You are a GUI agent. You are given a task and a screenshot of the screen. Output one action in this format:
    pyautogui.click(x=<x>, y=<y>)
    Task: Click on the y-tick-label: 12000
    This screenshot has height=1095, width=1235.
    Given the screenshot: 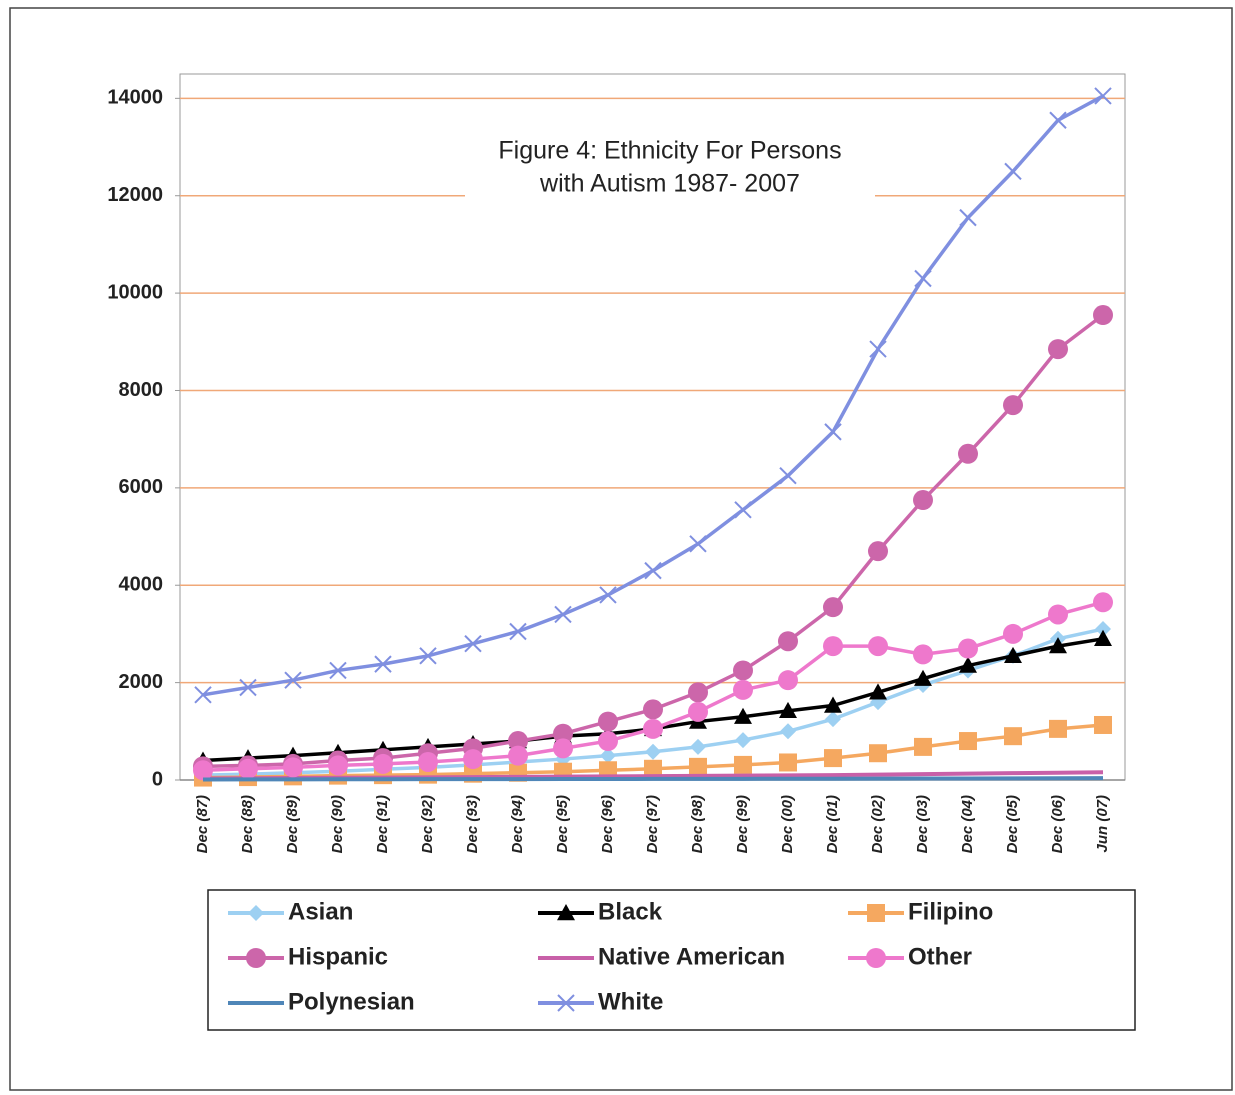 What is the action you would take?
    pyautogui.click(x=135, y=195)
    